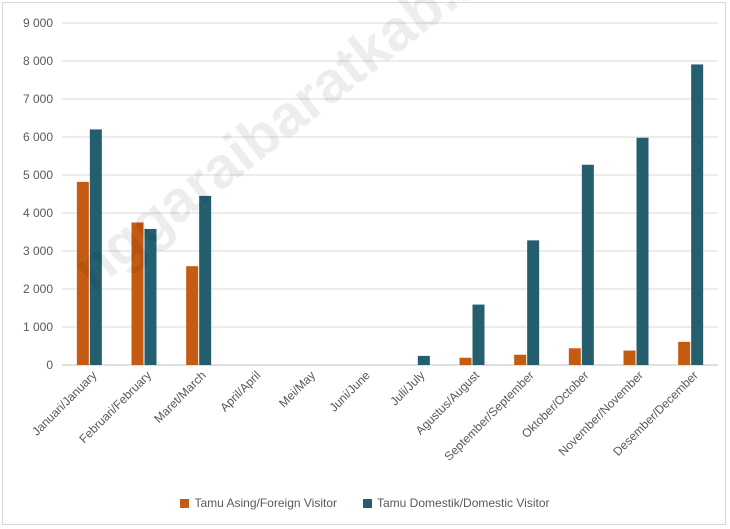  What do you see at coordinates (489, 415) in the screenshot?
I see `x-tick-label: September/September` at bounding box center [489, 415].